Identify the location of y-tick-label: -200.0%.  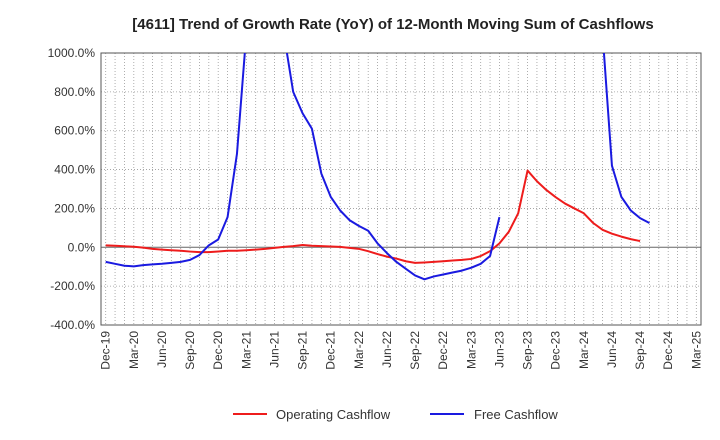
(72, 286).